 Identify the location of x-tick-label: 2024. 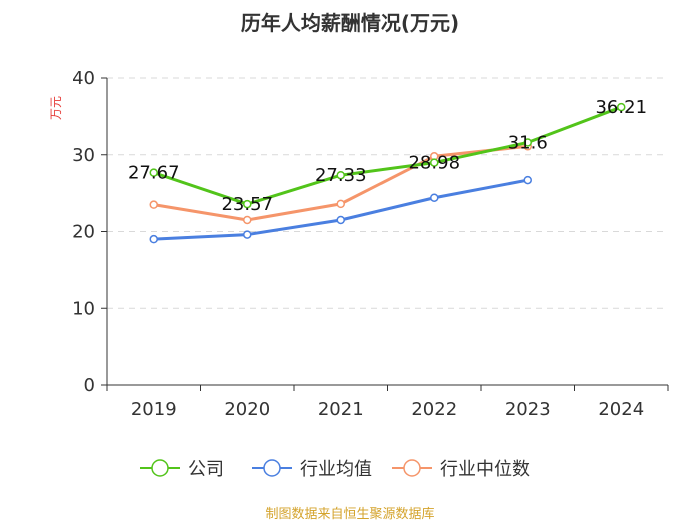
(621, 409).